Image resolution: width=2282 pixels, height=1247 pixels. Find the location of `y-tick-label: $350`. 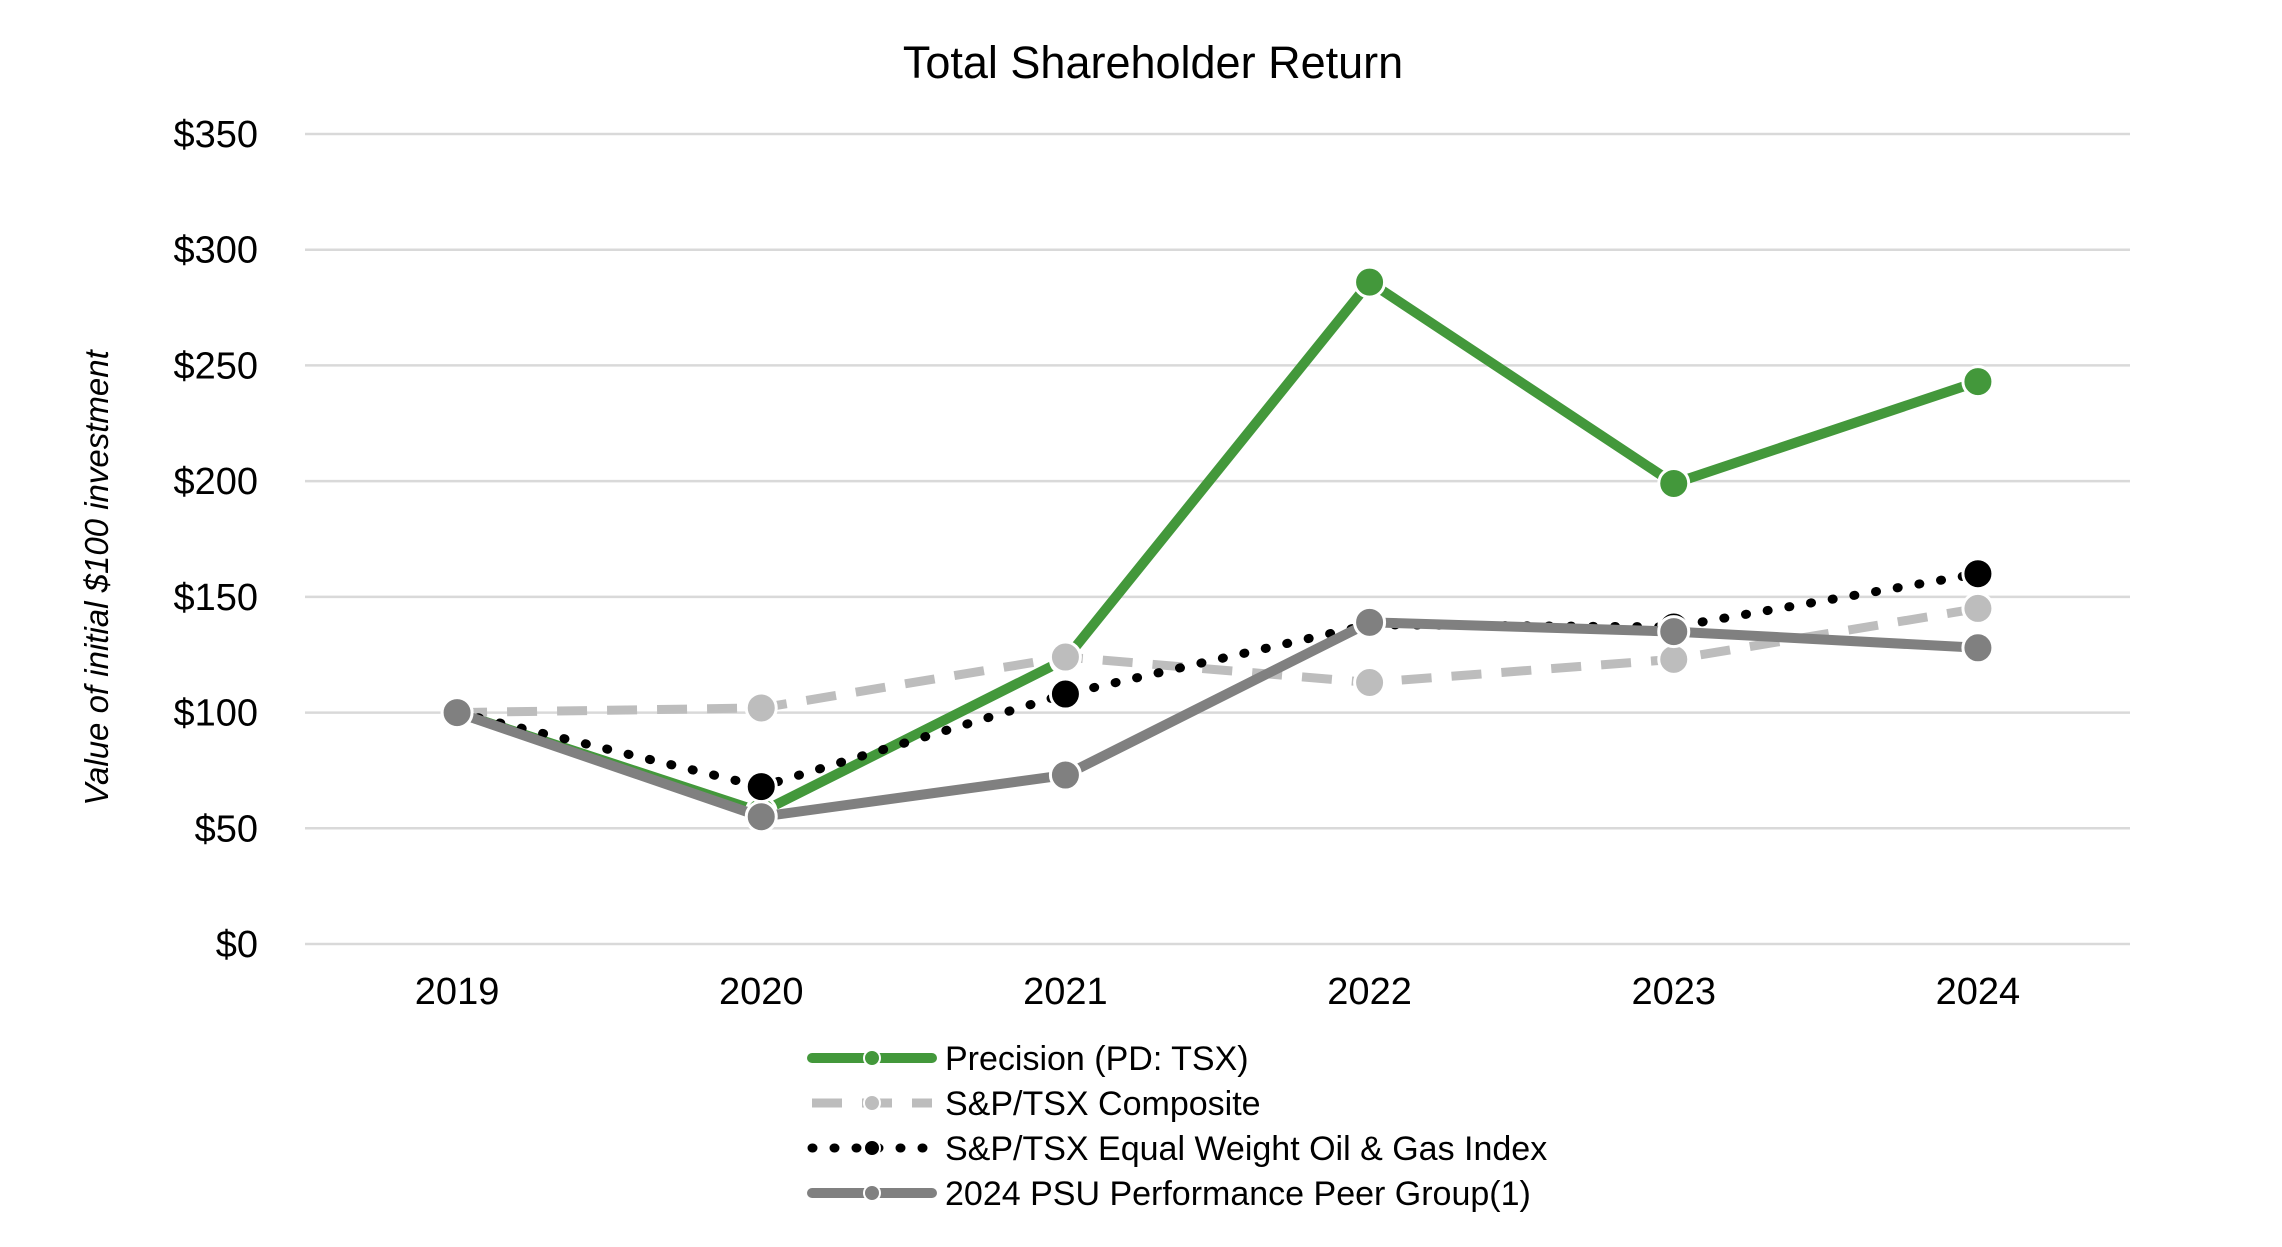

y-tick-label: $350 is located at coordinates (215, 135).